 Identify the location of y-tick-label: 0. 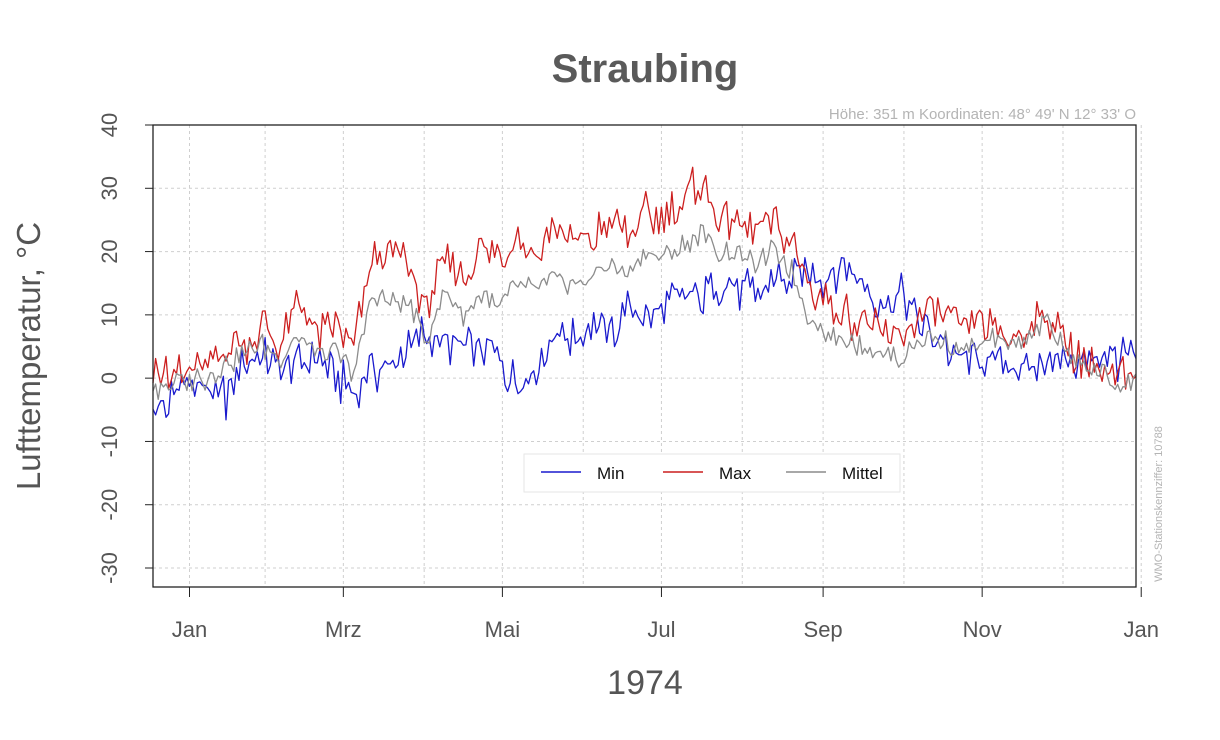
(109, 378).